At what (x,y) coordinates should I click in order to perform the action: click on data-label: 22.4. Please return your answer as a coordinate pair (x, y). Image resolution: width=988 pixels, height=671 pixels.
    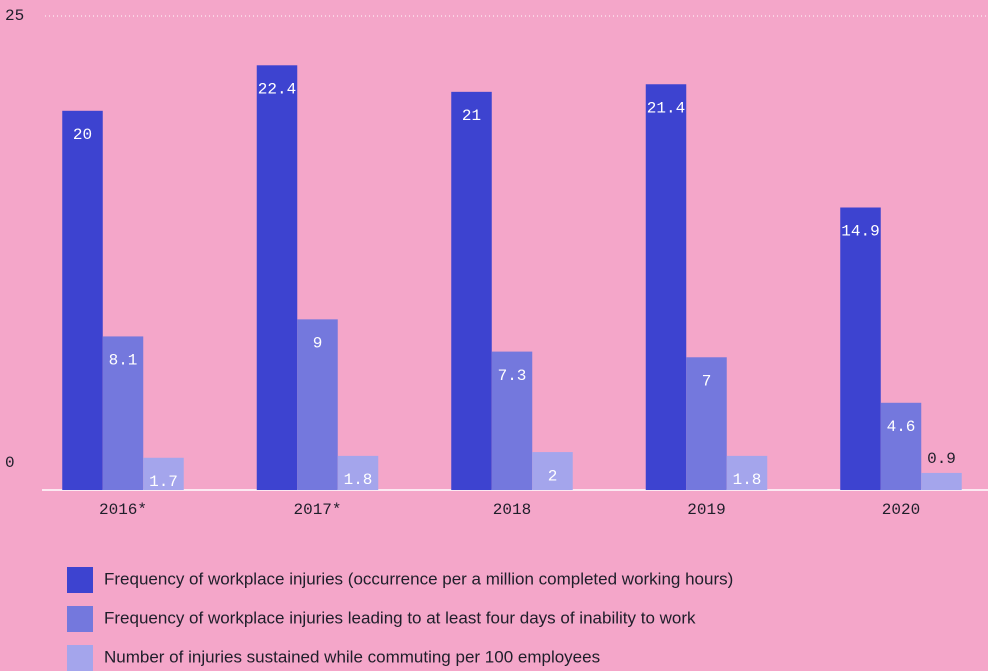
    Looking at the image, I should click on (277, 90).